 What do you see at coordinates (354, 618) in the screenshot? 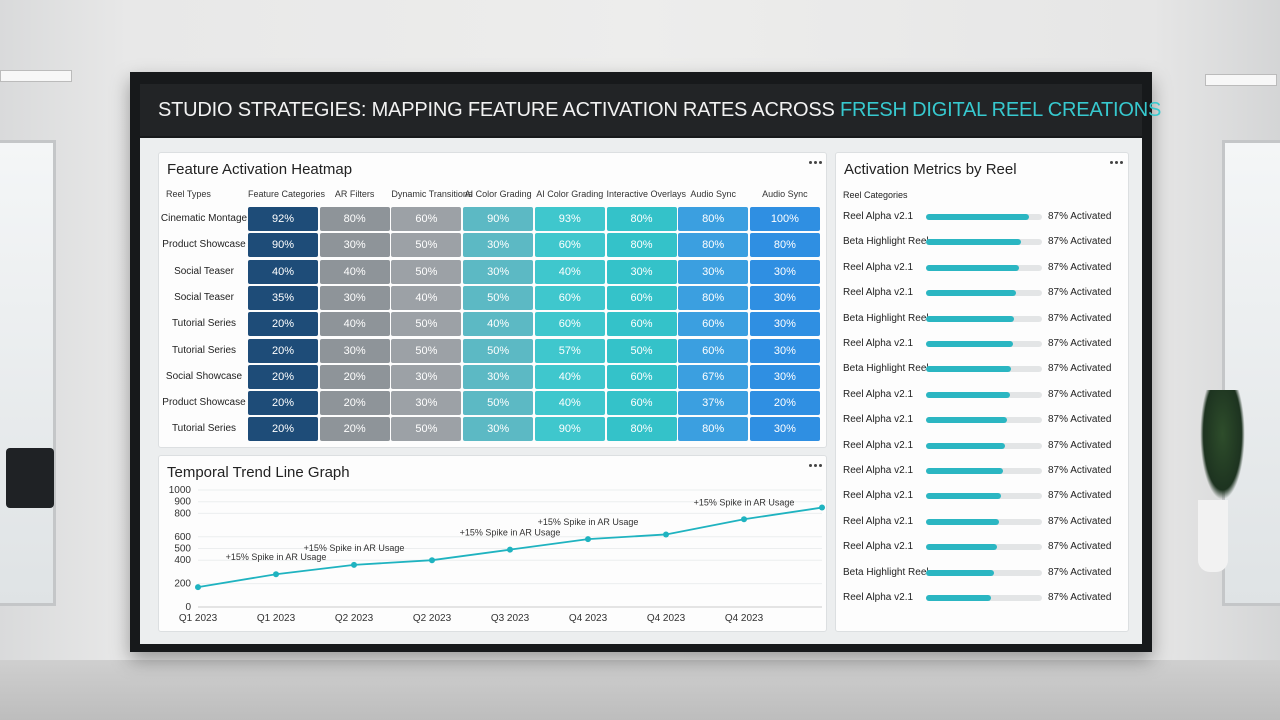
I see `x-tick-label: Q2 2023` at bounding box center [354, 618].